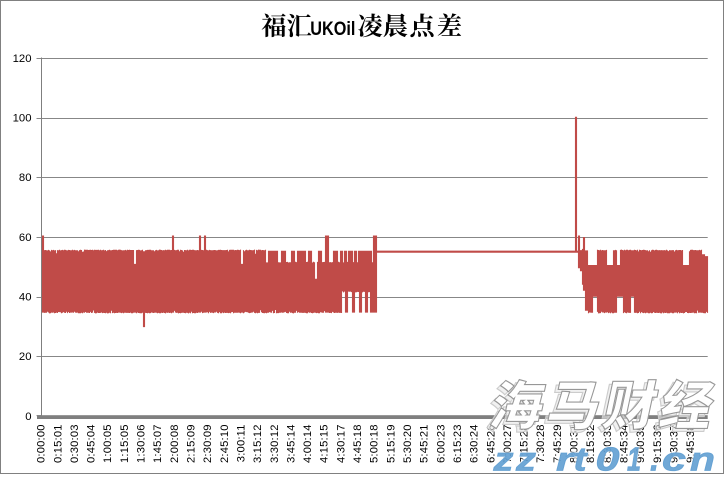  What do you see at coordinates (25, 238) in the screenshot?
I see `svg-text: 60` at bounding box center [25, 238].